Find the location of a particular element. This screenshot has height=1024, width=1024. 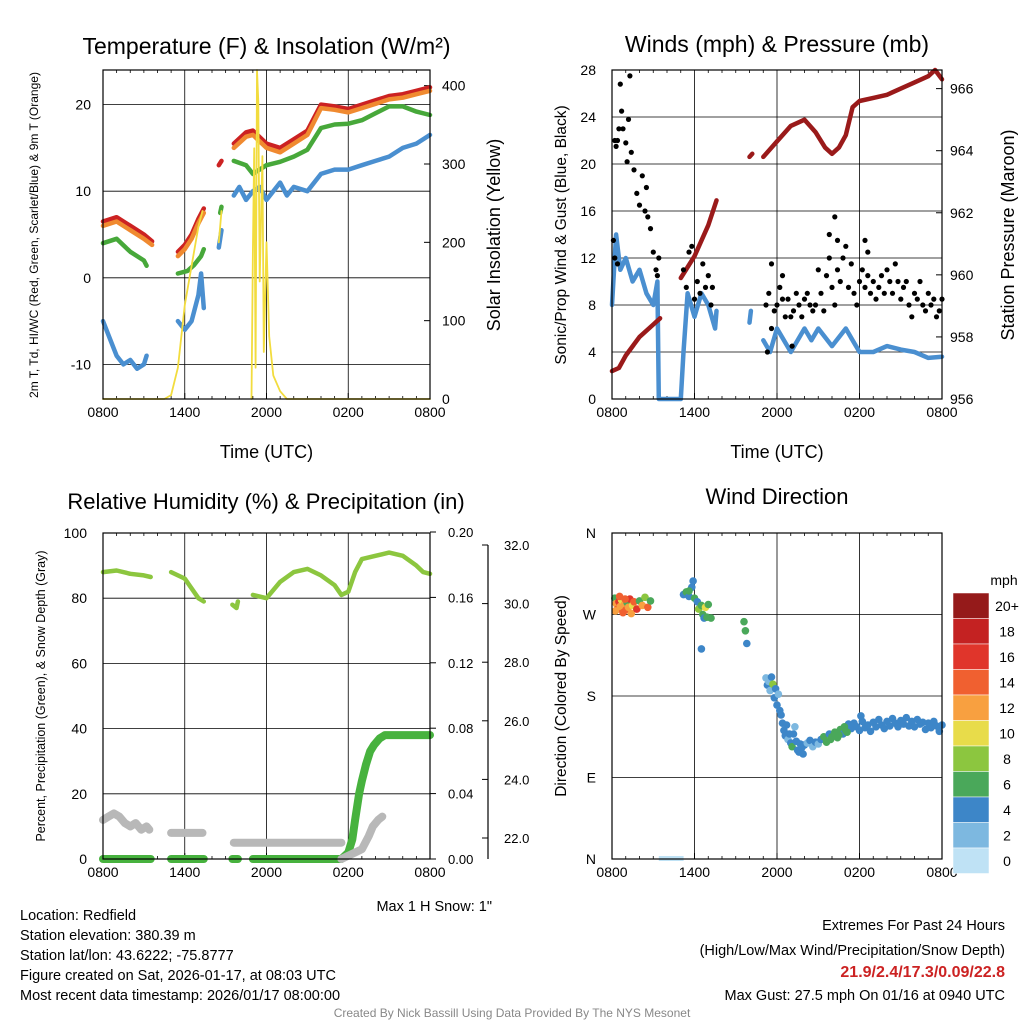

temp-xlabel: Time (UTC) is located at coordinates (266, 452).